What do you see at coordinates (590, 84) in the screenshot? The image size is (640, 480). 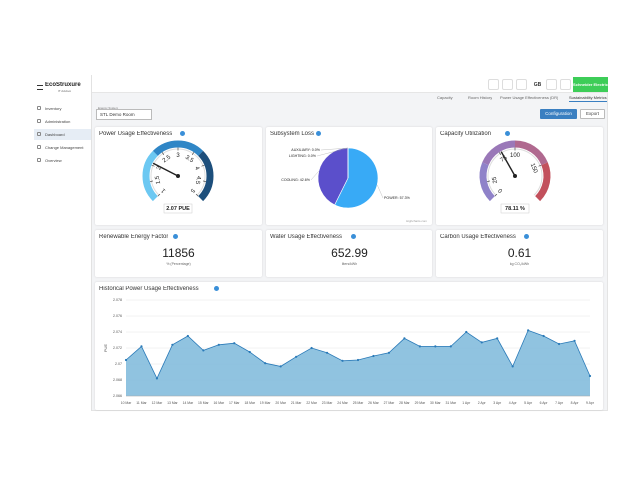 I see `brand: Schneider Electric` at bounding box center [590, 84].